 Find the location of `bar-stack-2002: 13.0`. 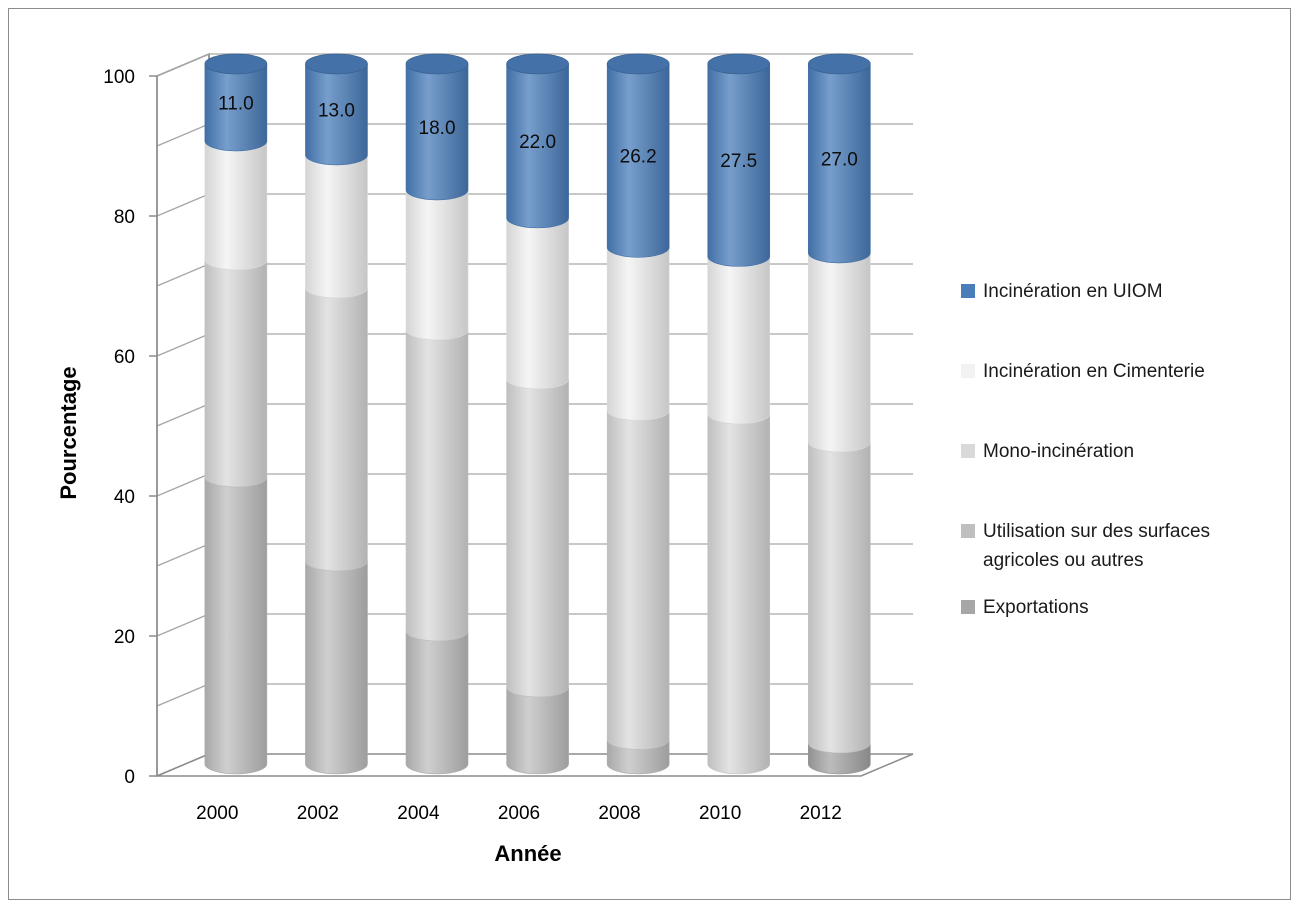

bar-stack-2002: 13.0 is located at coordinates (336, 414).